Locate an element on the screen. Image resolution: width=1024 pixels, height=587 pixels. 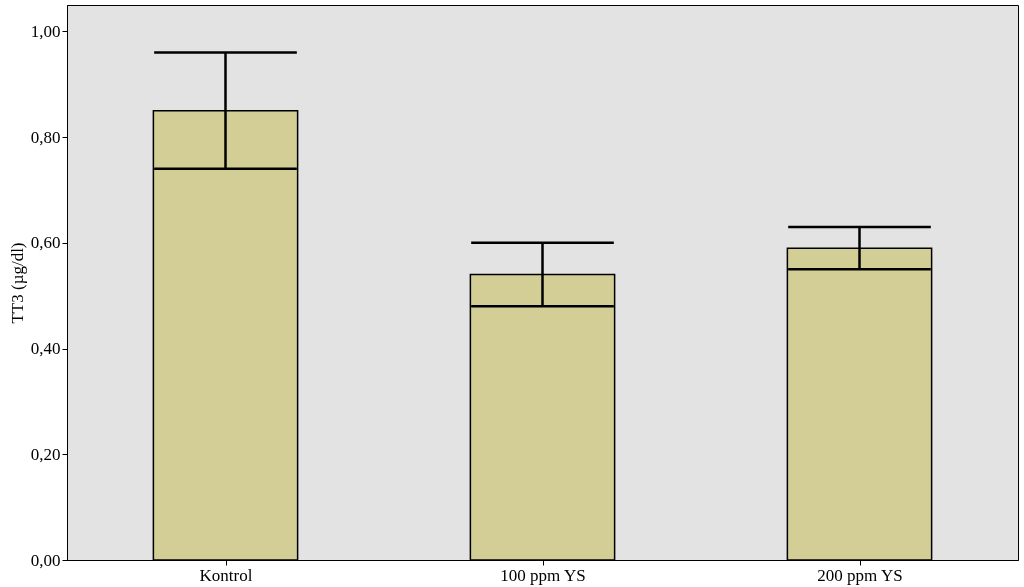
y-tick-label: 0,20 is located at coordinates (45, 454).